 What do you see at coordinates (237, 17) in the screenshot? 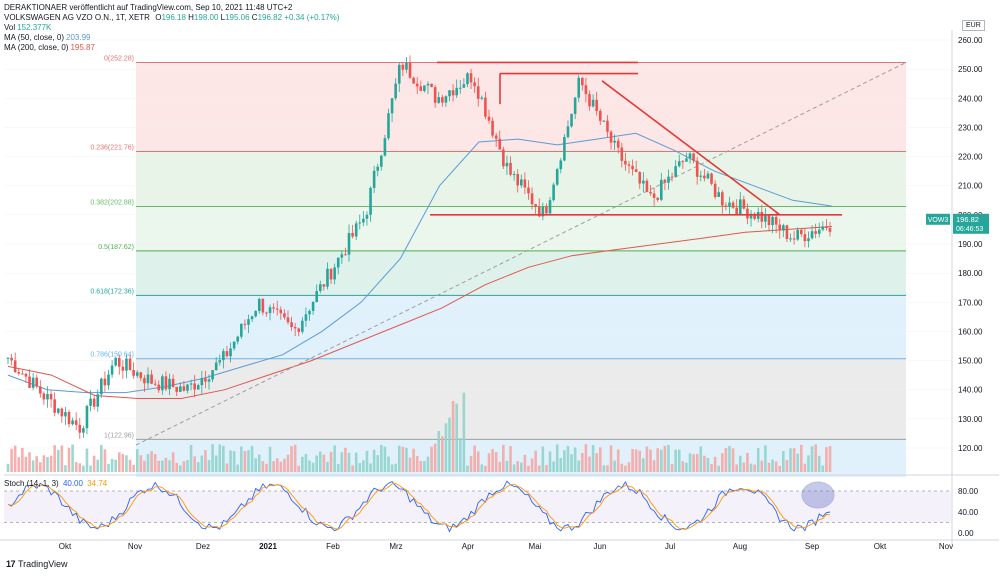
I see `ohlc-l: 195.06` at bounding box center [237, 17].